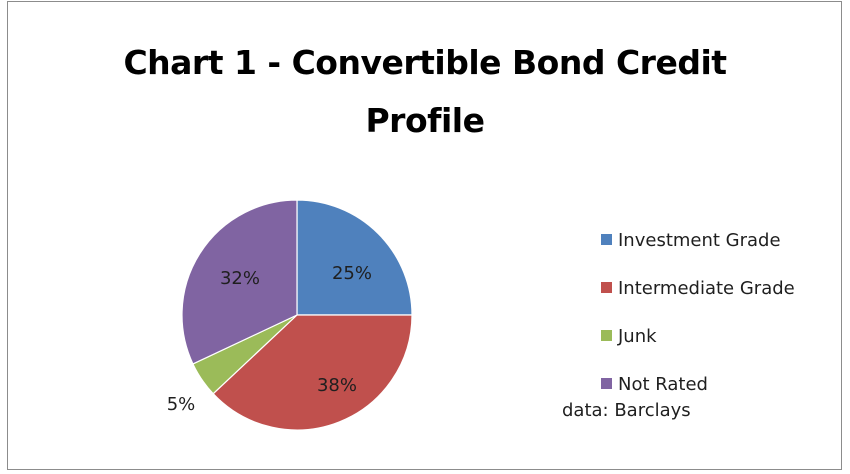 The image size is (850, 474). Describe the element at coordinates (606, 335) in the screenshot. I see `legend-swatch-junk` at that location.